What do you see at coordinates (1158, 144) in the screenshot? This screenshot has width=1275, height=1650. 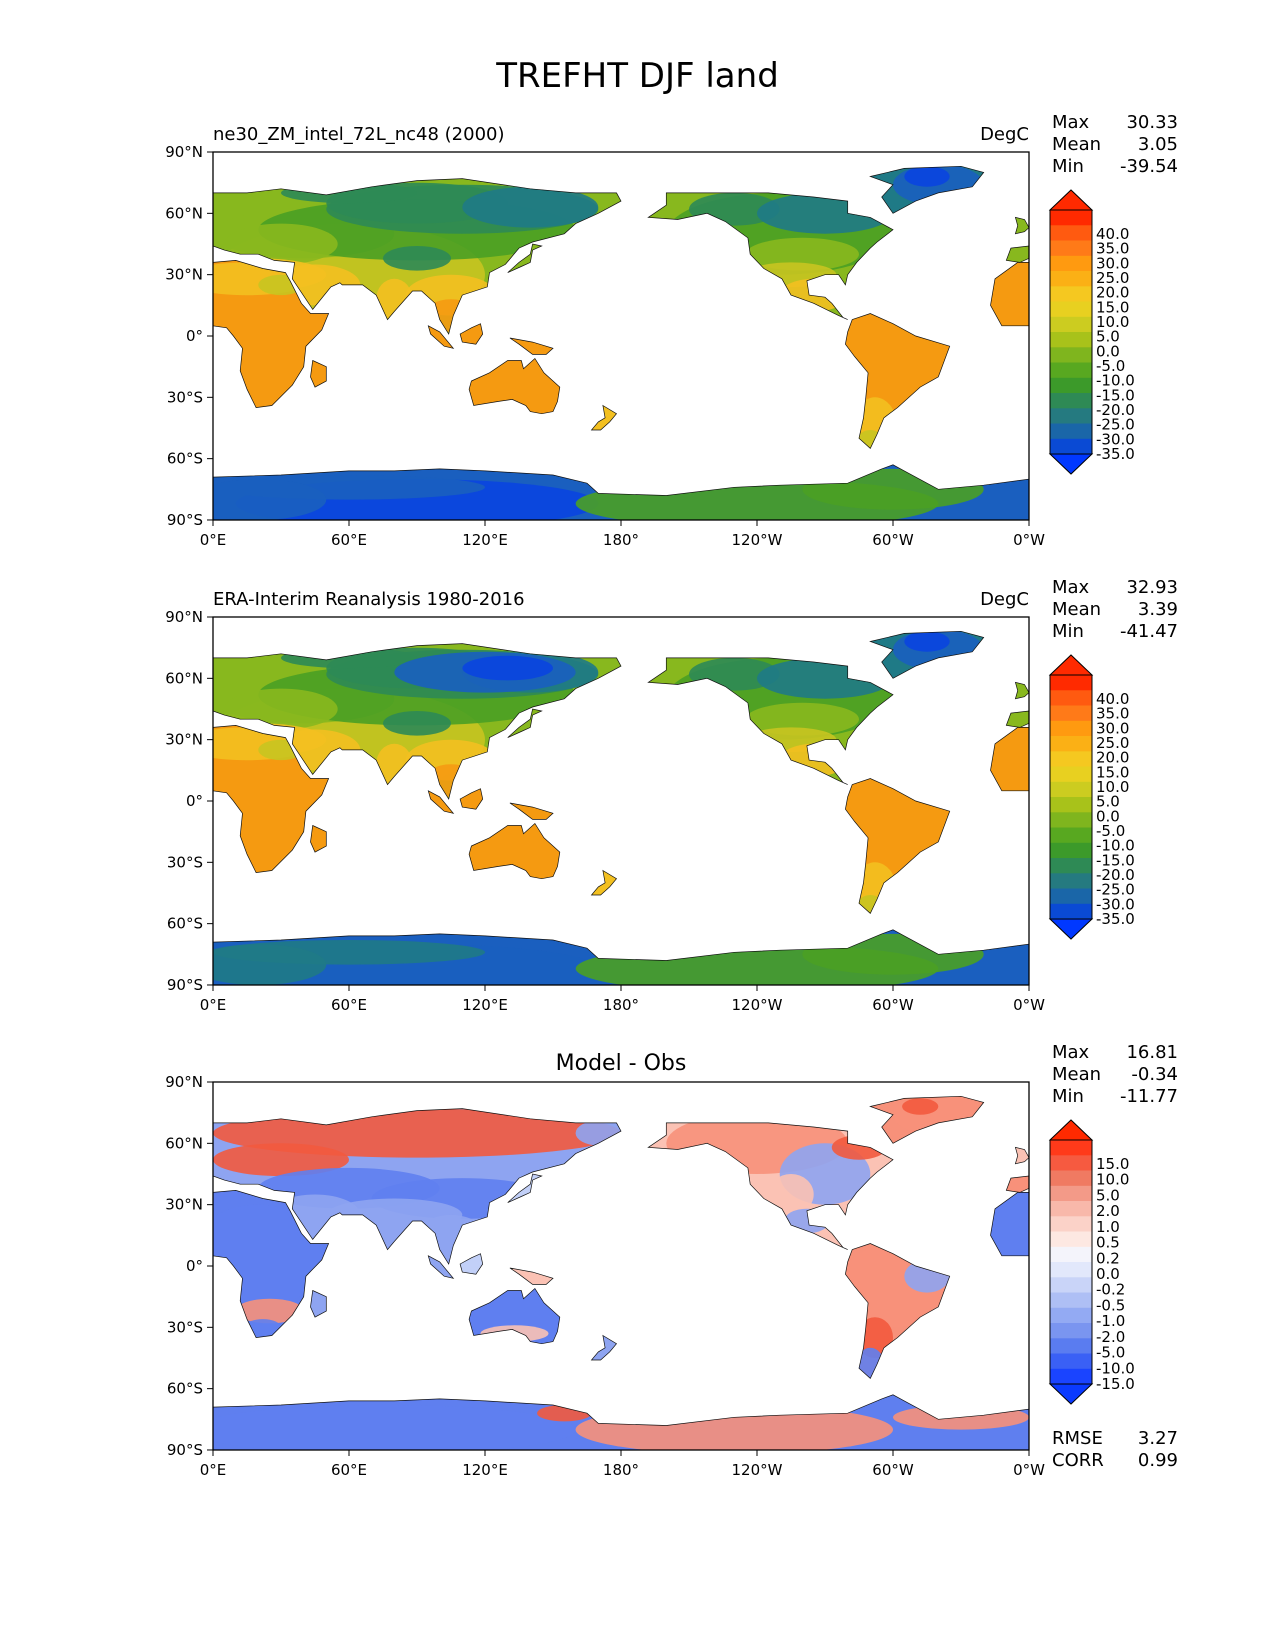 I see `stat-value: 3.05` at bounding box center [1158, 144].